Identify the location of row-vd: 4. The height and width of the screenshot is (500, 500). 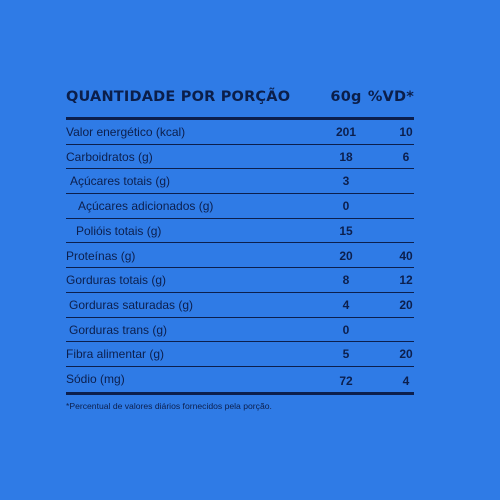
(406, 381).